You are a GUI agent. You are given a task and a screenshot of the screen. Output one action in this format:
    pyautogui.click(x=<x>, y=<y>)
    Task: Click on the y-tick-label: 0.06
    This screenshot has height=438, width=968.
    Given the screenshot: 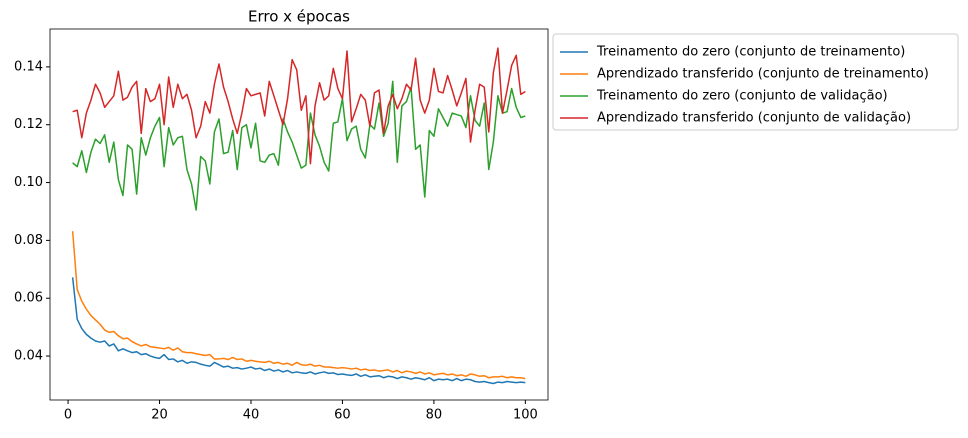 What is the action you would take?
    pyautogui.click(x=28, y=298)
    